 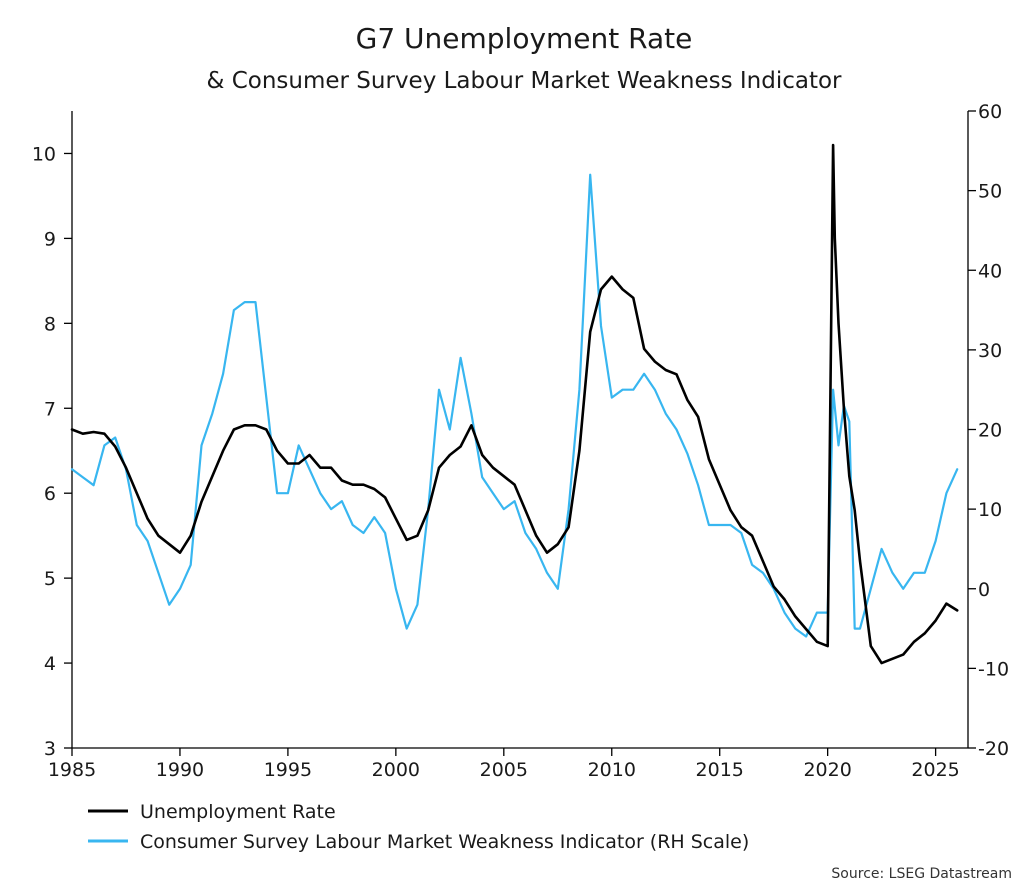 I want to click on source-note: Source: LSEG Datastream, so click(x=921, y=874).